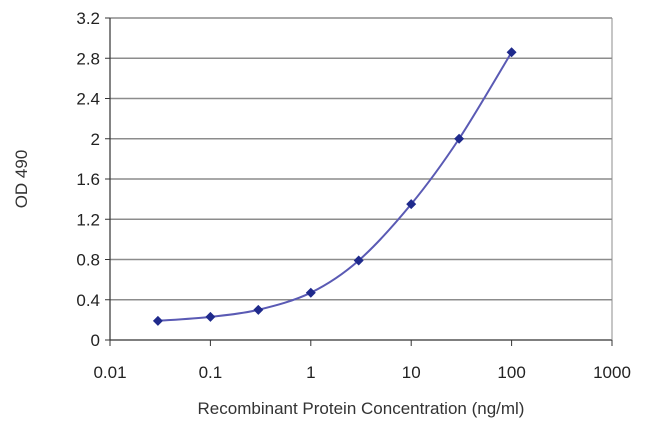 This screenshot has height=430, width=650. What do you see at coordinates (95, 340) in the screenshot?
I see `y-tick-label: 0` at bounding box center [95, 340].